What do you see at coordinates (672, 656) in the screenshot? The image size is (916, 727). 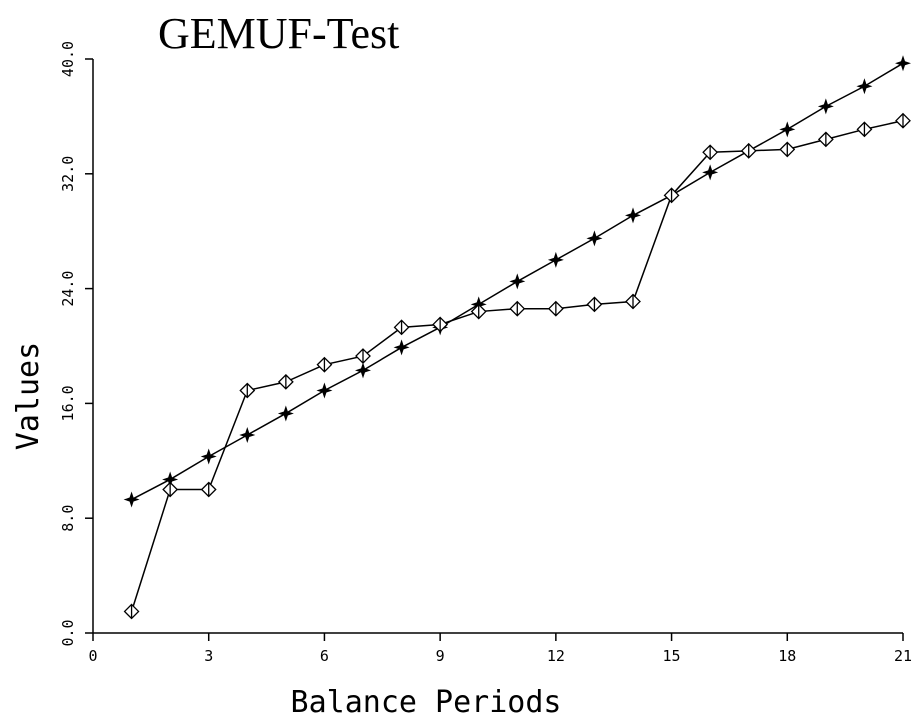 I see `x-tick-label: 15` at bounding box center [672, 656].